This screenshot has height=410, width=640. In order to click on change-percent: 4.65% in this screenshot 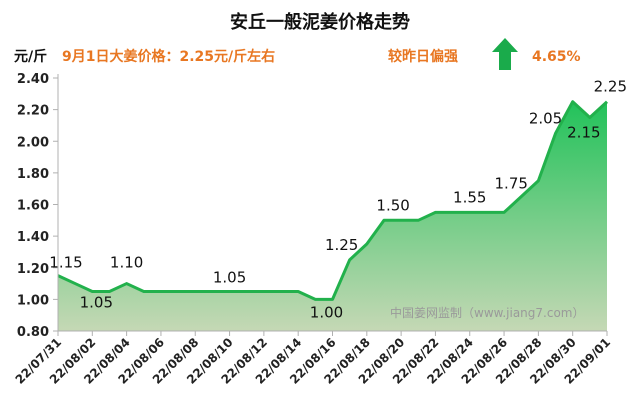, I will do `click(556, 57)`.